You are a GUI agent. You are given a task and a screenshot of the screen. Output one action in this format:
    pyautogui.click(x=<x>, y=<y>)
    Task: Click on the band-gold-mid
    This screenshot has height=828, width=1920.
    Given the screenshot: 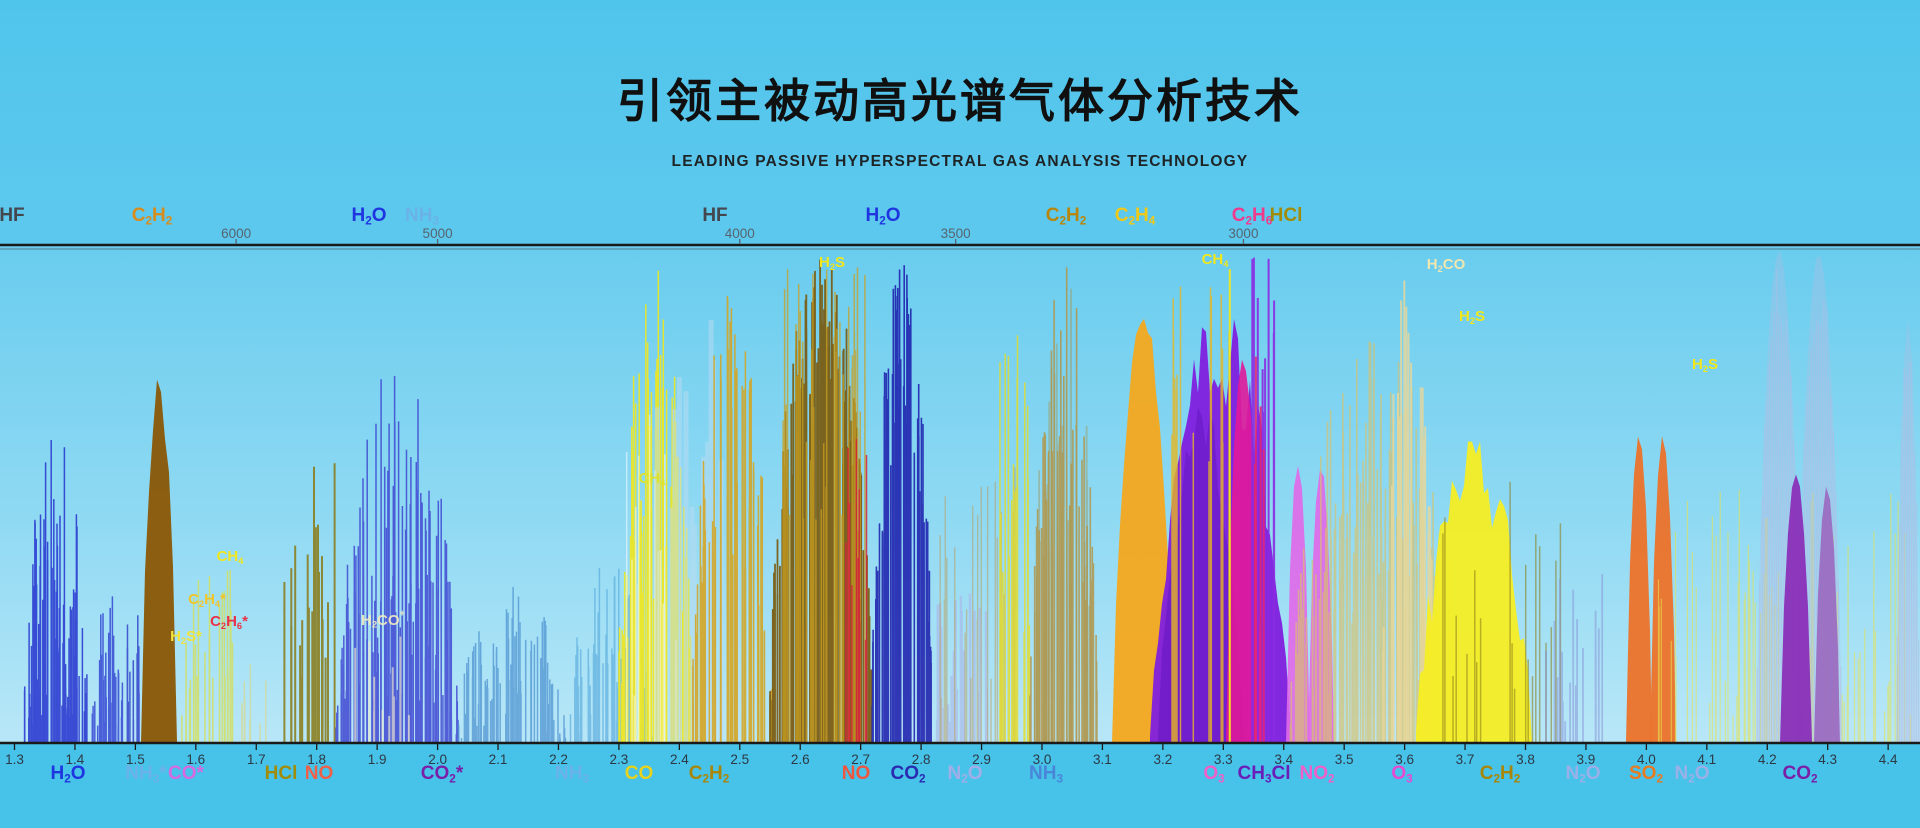 What is the action you would take?
    pyautogui.click(x=732, y=519)
    